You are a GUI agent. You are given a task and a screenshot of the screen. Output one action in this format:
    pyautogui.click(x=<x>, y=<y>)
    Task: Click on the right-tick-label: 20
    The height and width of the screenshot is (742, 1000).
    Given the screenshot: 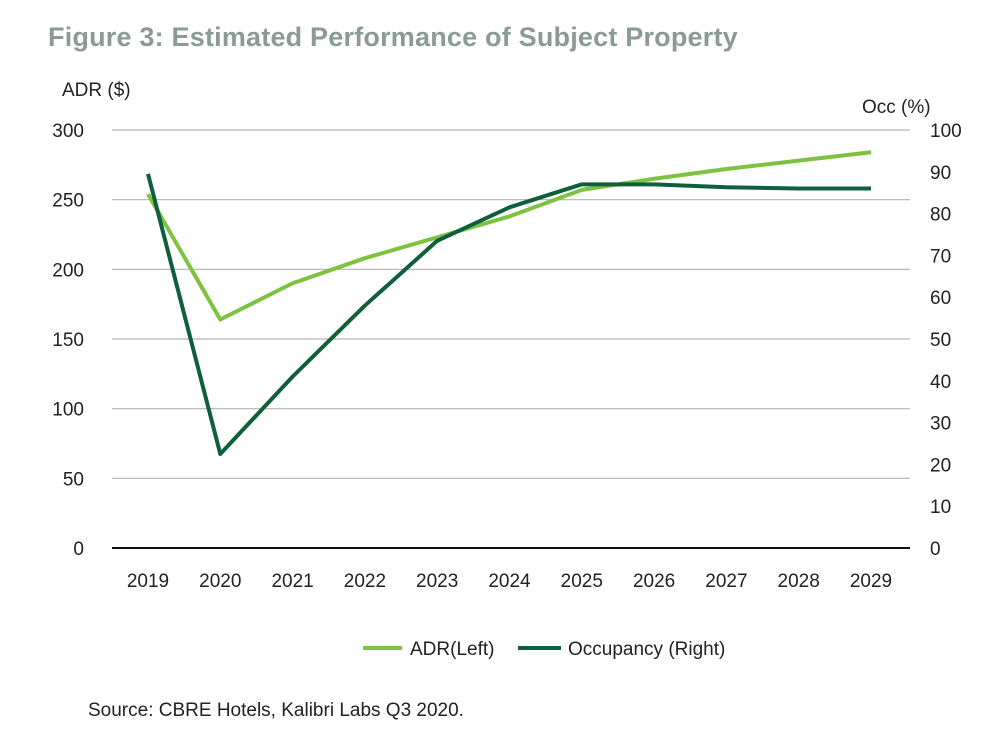 What is the action you would take?
    pyautogui.click(x=940, y=465)
    